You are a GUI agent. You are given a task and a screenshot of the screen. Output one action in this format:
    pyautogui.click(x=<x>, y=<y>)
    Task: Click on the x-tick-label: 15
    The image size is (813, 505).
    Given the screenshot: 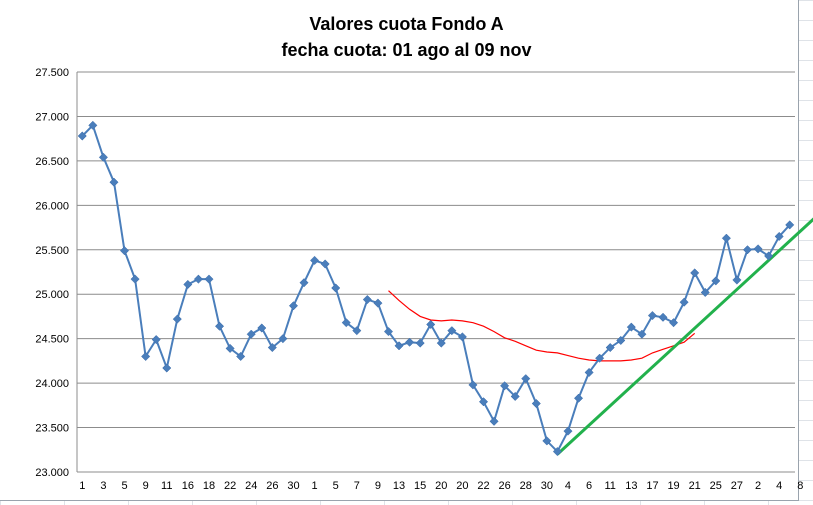 What is the action you would take?
    pyautogui.click(x=420, y=486)
    